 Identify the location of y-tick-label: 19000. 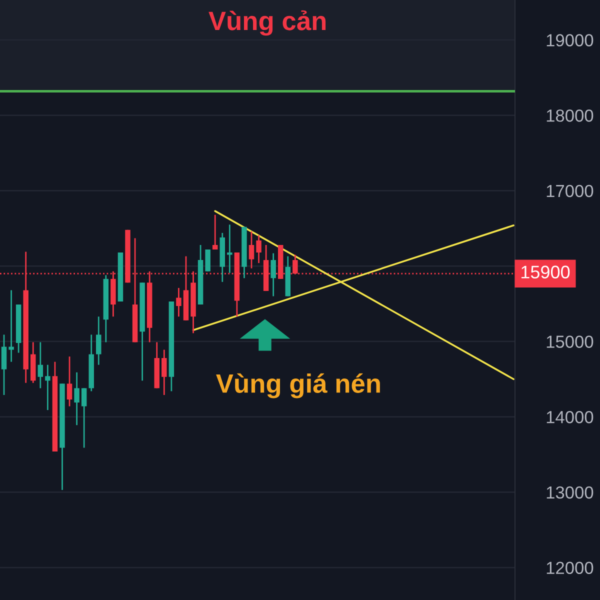
(570, 40).